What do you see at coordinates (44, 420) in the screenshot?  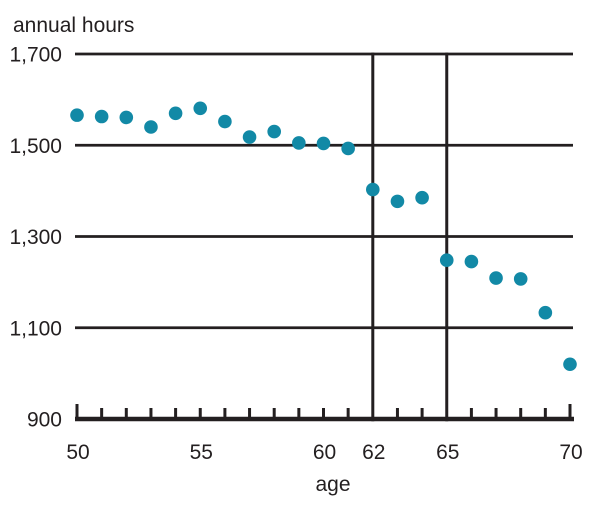 I see `y-tick-label: 900` at bounding box center [44, 420].